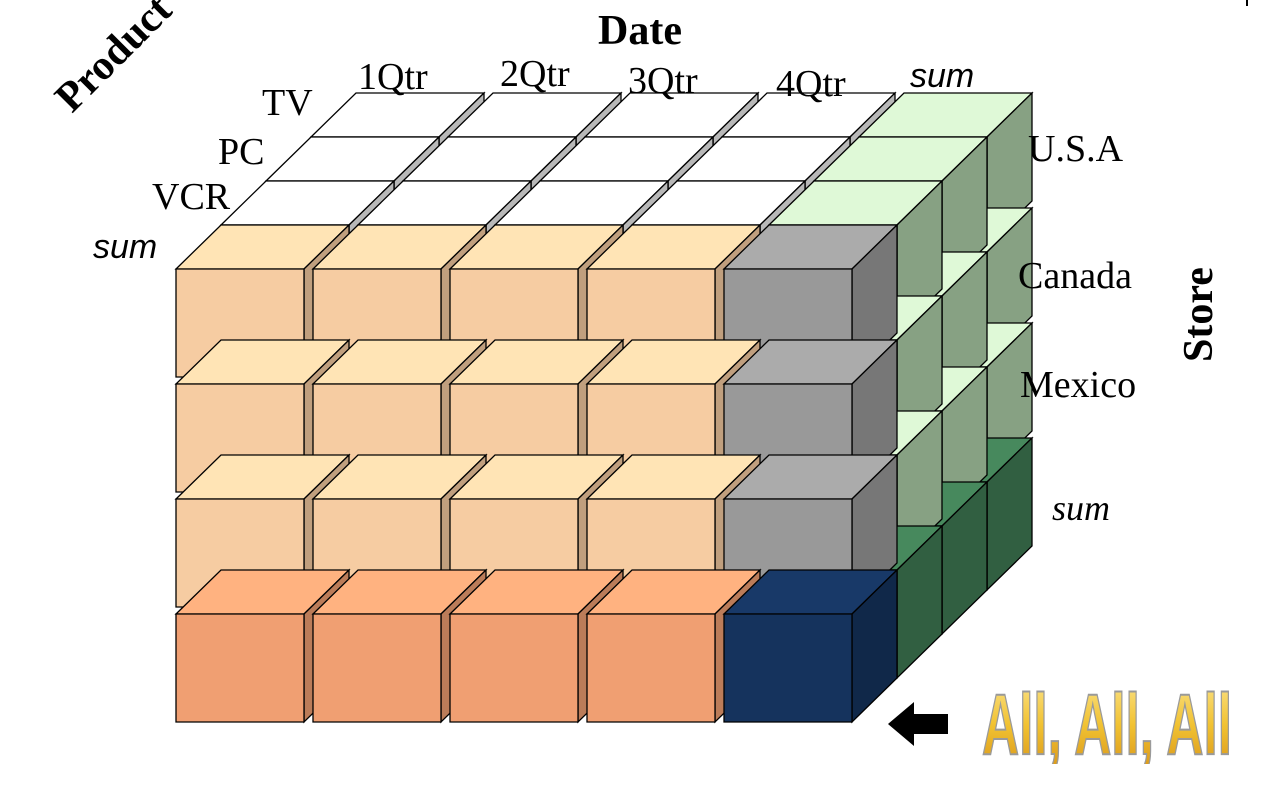 Image resolution: width=1268 pixels, height=799 pixels. What do you see at coordinates (191, 197) in the screenshot?
I see `product-label-vcr: VCR` at bounding box center [191, 197].